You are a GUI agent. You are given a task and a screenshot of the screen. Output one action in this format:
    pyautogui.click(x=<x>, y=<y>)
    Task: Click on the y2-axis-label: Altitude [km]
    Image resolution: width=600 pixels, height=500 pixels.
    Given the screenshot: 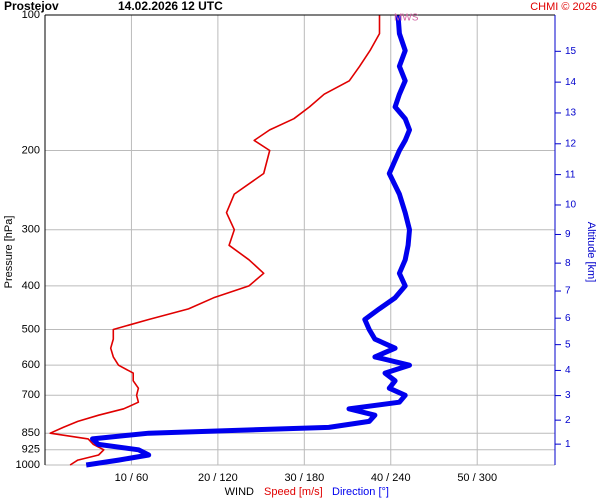 What is the action you would take?
    pyautogui.click(x=591, y=252)
    